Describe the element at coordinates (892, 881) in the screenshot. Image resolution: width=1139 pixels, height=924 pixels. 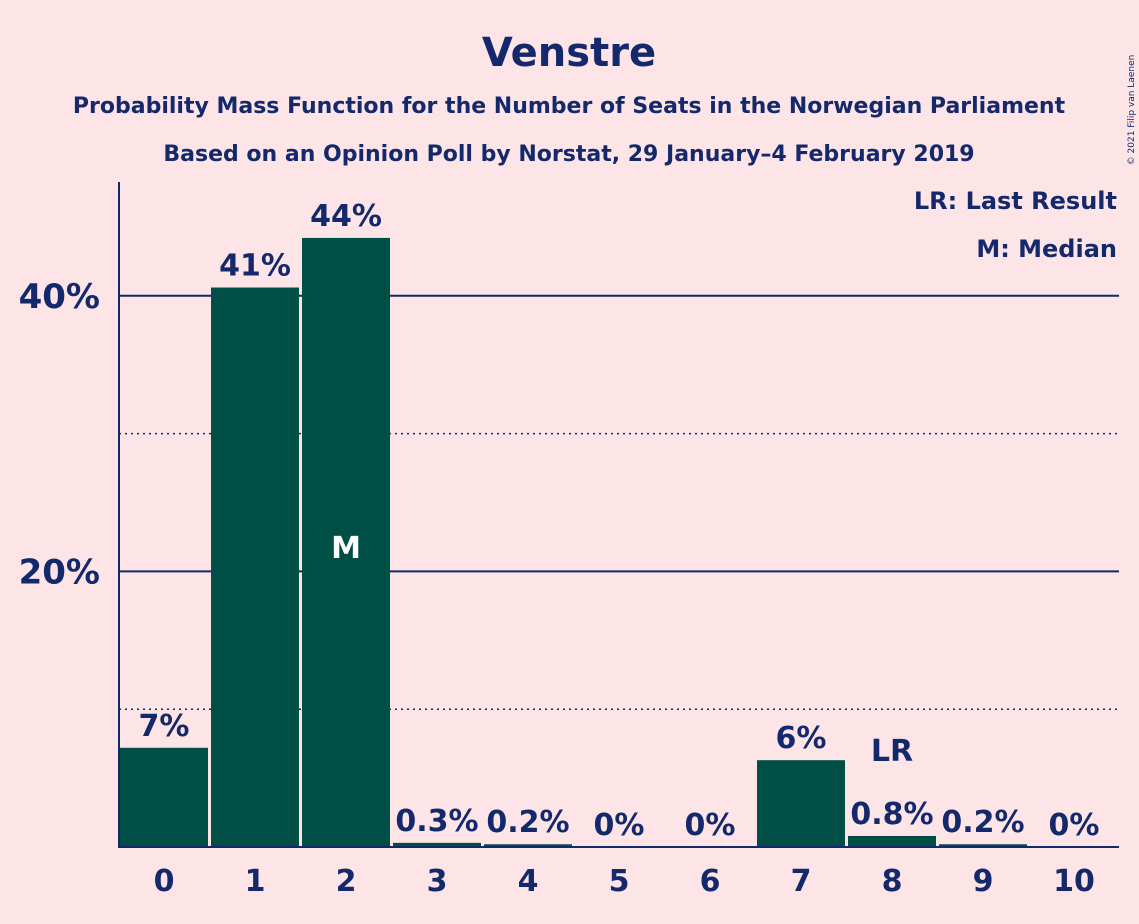
I see `x-tick-label: 8` at that location.